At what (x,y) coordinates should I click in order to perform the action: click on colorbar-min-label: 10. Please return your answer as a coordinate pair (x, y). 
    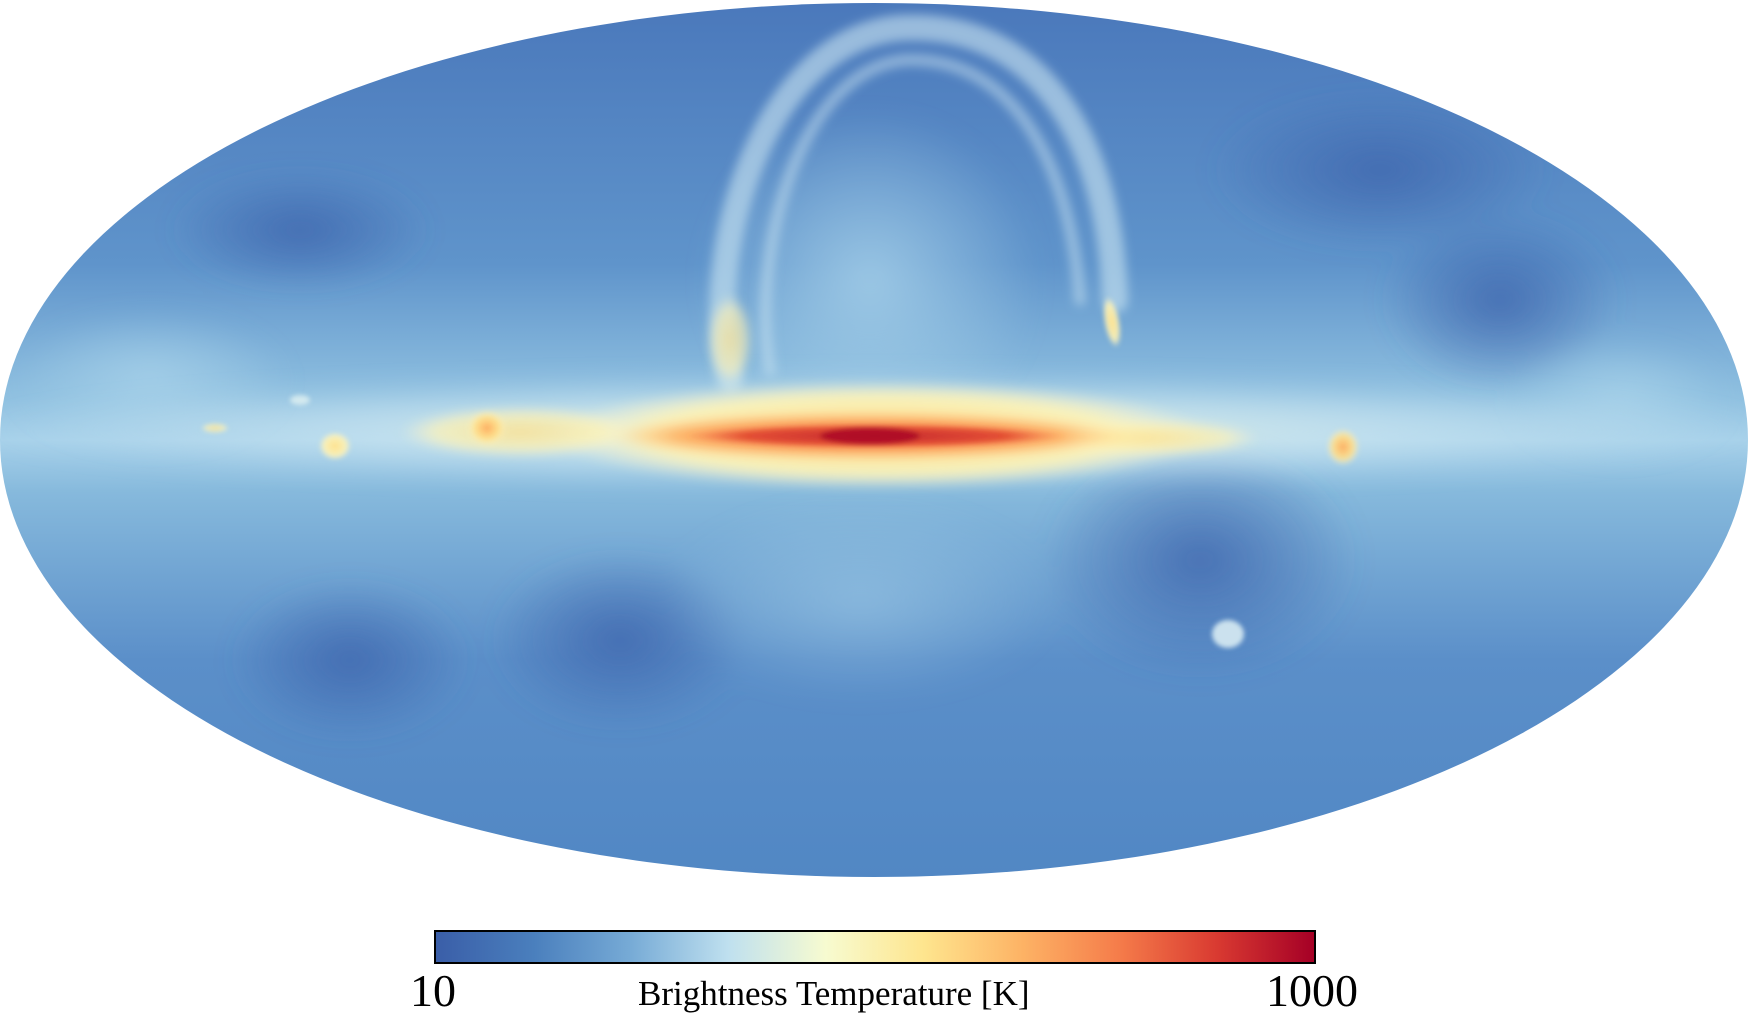
    Looking at the image, I should click on (433, 990).